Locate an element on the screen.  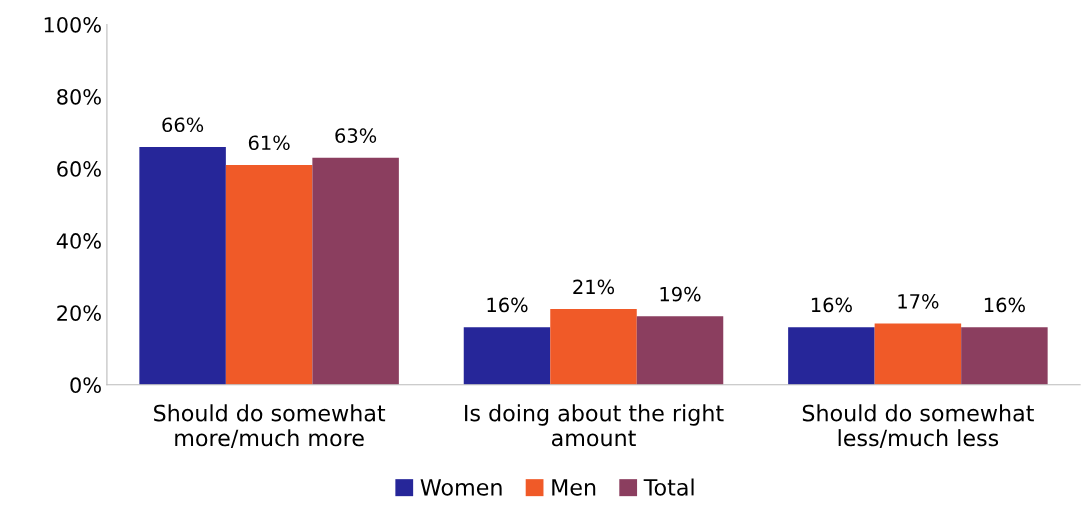
data-label: 17% is located at coordinates (918, 301).